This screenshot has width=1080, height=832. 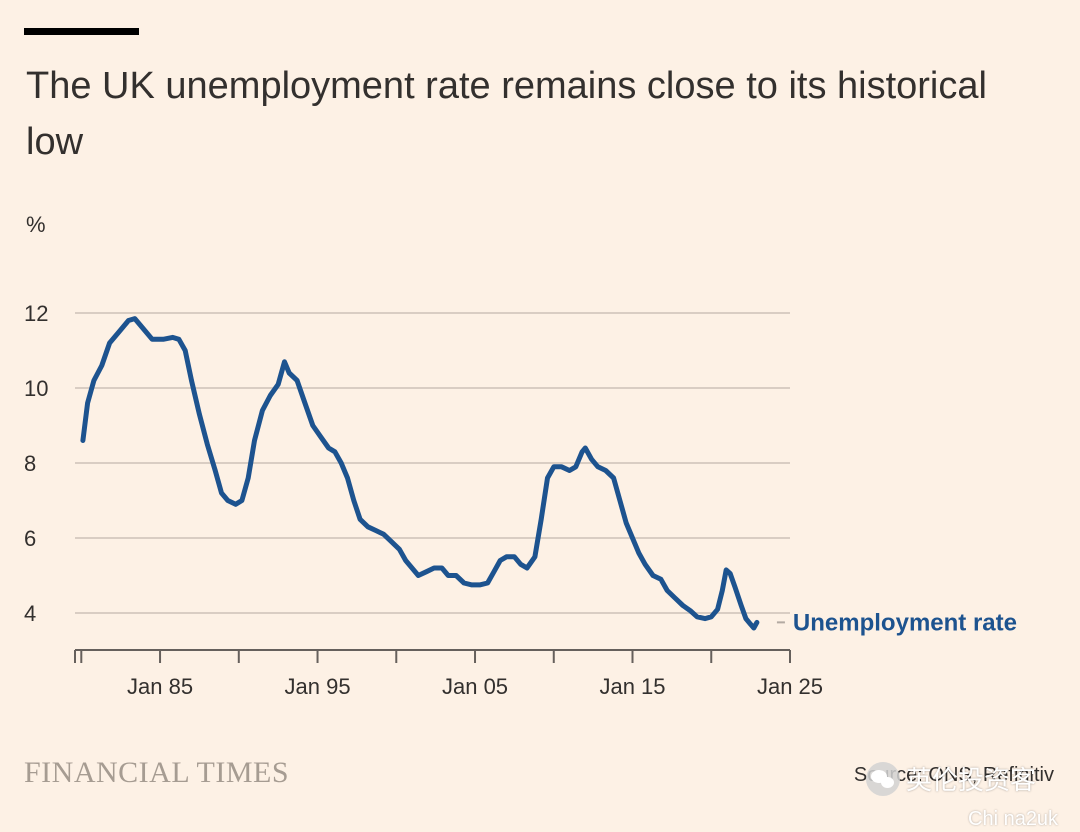 What do you see at coordinates (160, 686) in the screenshot?
I see `x-tick-label: Jan 85` at bounding box center [160, 686].